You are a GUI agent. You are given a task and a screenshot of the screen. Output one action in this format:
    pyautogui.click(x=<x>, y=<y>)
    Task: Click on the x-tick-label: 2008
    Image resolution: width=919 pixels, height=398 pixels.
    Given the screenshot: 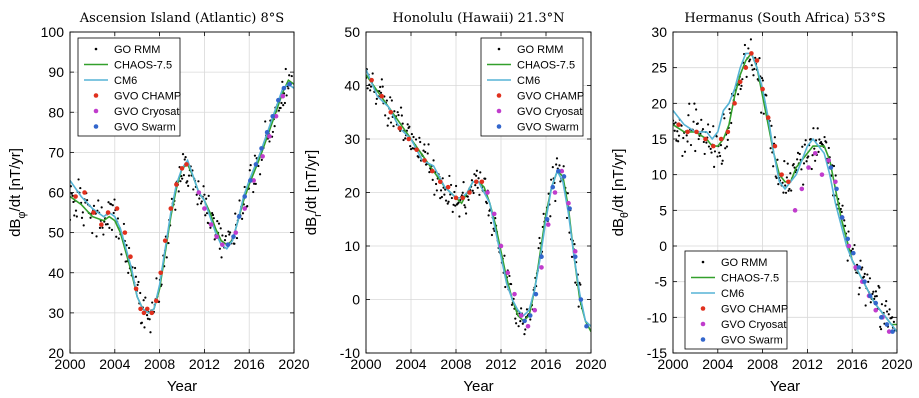 What is the action you would take?
    pyautogui.click(x=159, y=364)
    